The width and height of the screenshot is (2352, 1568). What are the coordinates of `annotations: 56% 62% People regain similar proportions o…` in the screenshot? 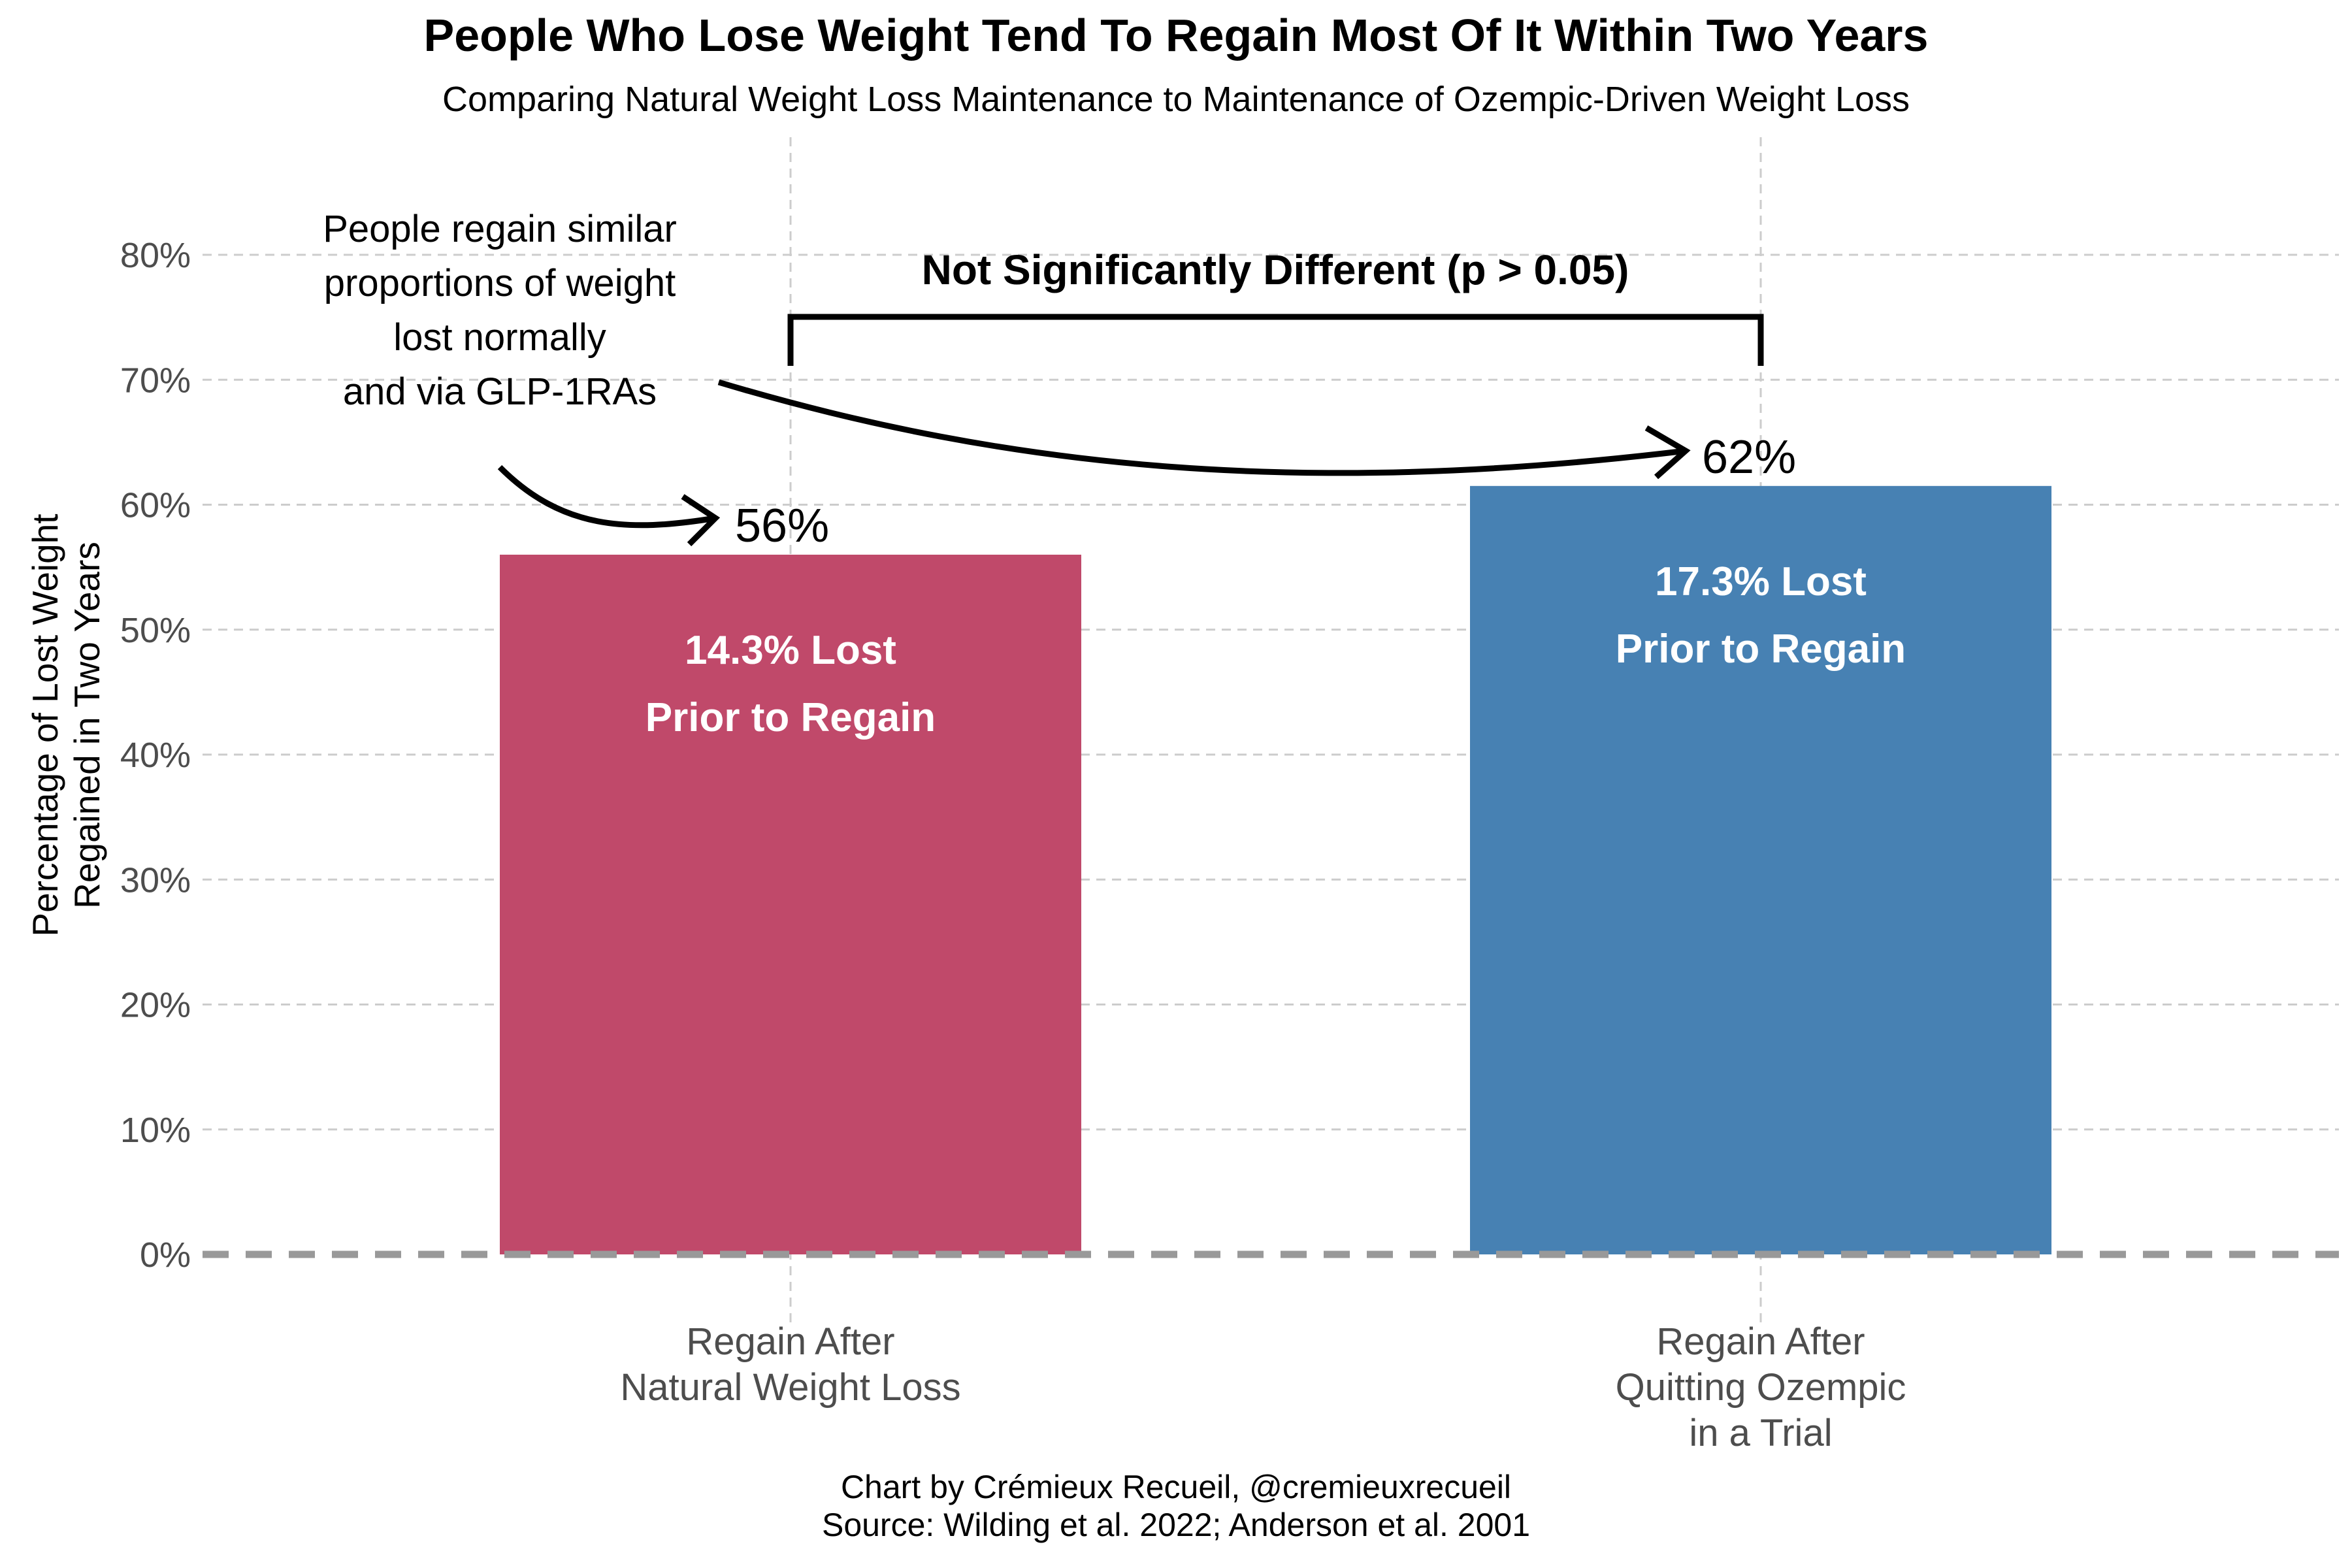 It's located at (1059, 380).